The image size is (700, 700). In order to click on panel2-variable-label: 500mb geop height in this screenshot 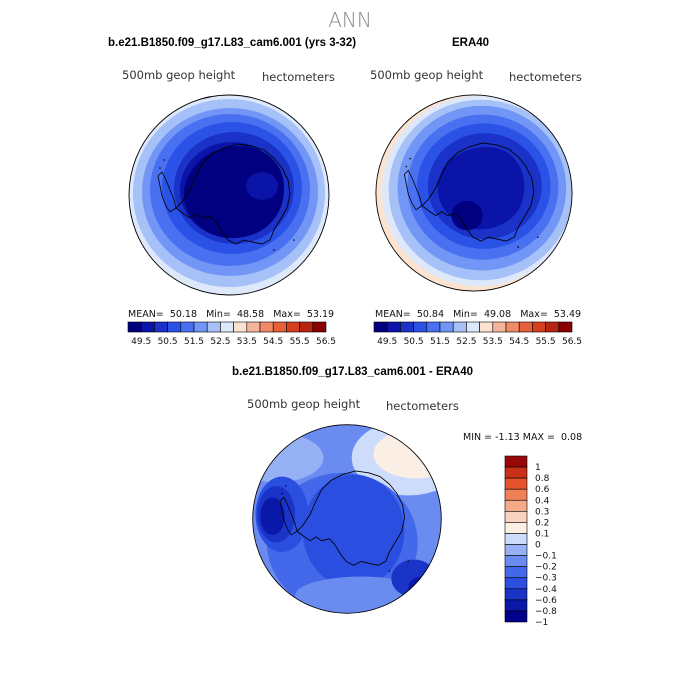, I will do `click(427, 75)`.